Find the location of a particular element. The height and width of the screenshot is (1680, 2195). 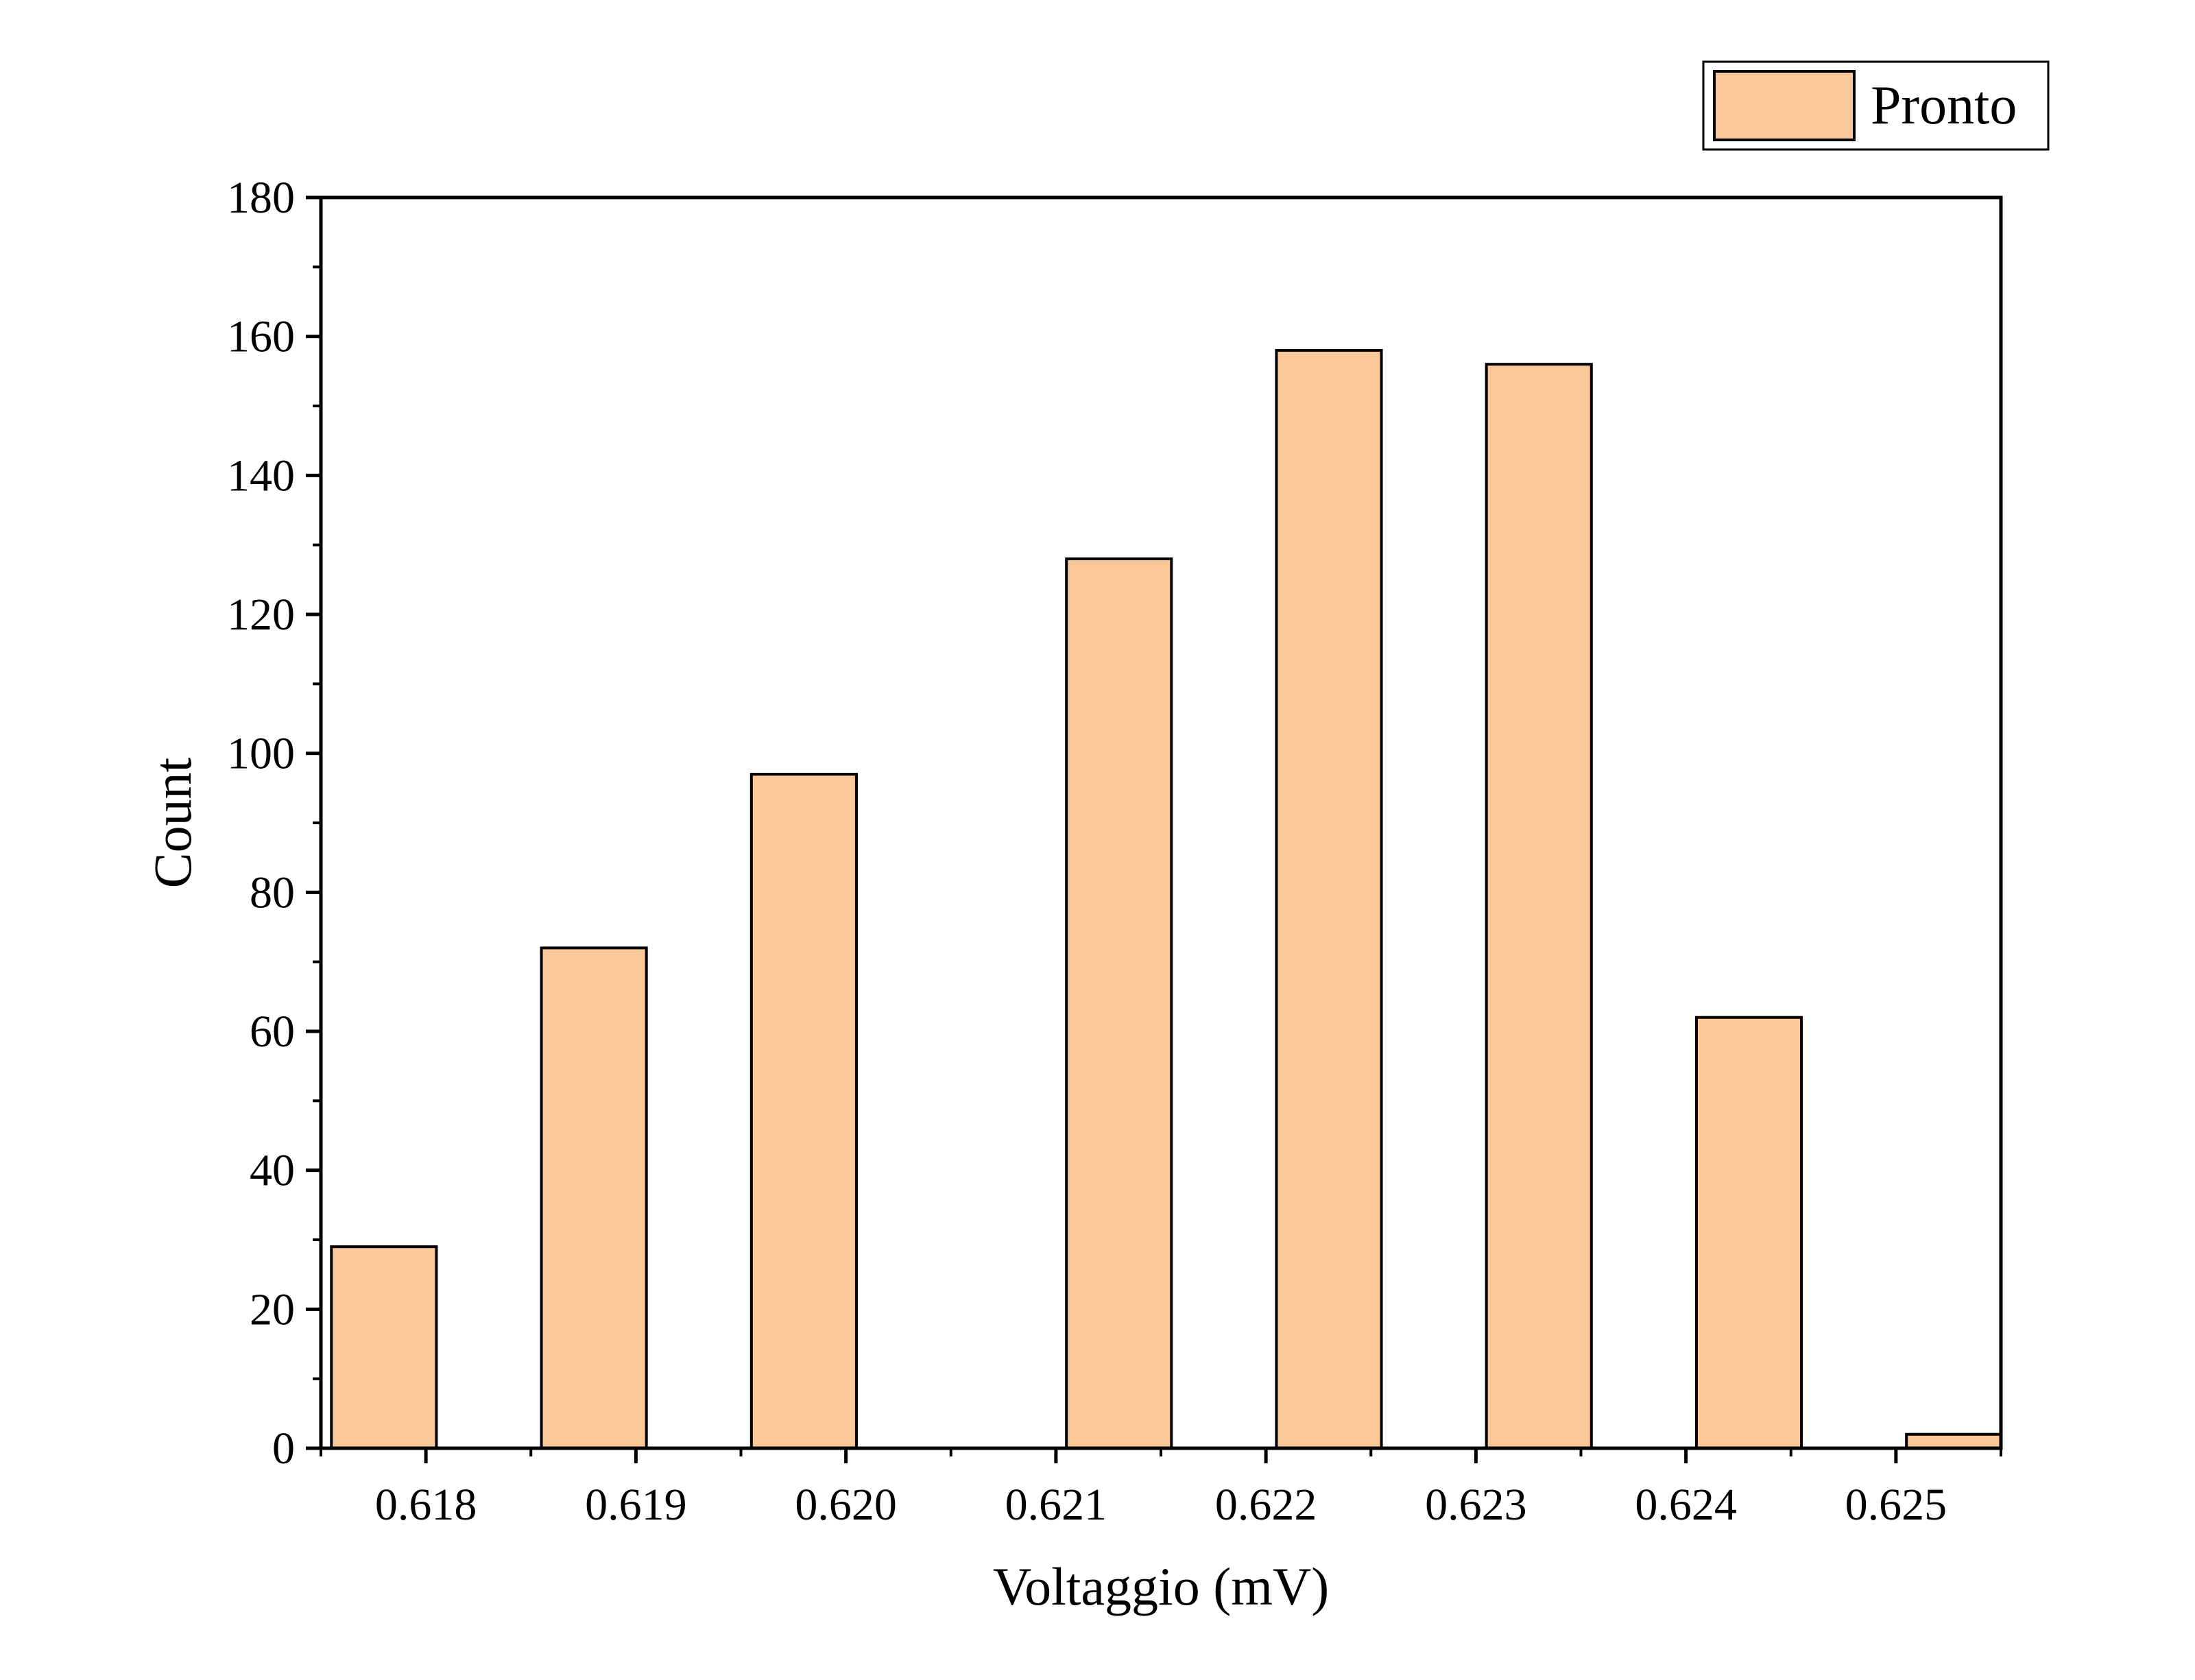

y-tick-label: 60 is located at coordinates (272, 1032).